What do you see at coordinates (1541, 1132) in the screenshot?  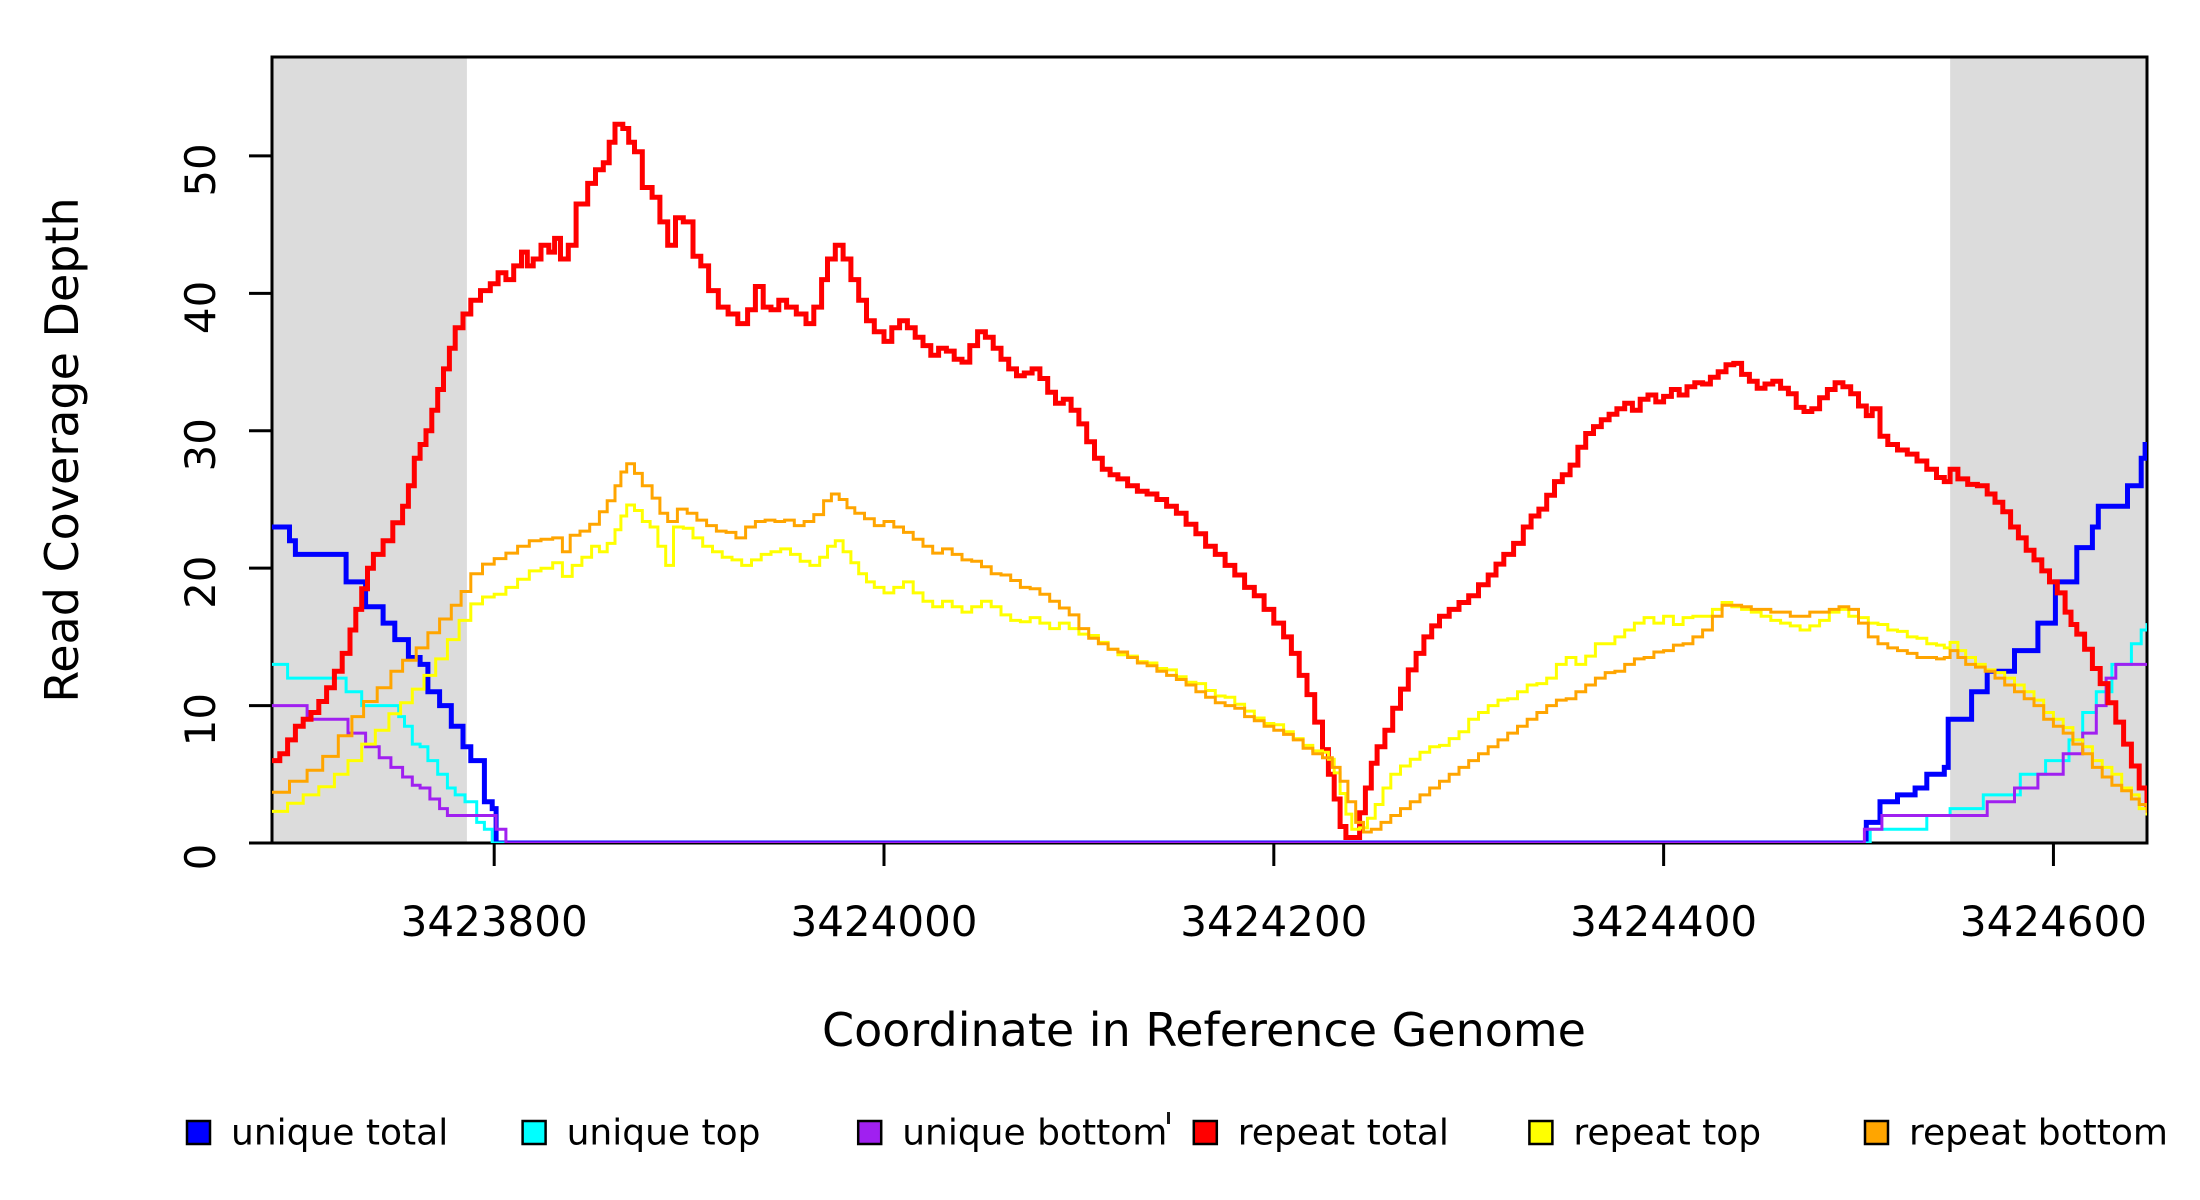 I see `legend-swatch-repeat-top` at bounding box center [1541, 1132].